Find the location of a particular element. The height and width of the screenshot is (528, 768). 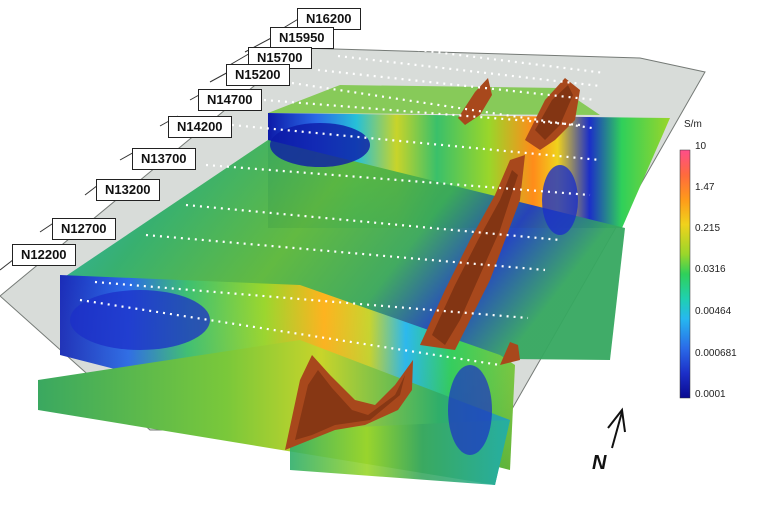

conductor-body-northwest is located at coordinates (475, 101).